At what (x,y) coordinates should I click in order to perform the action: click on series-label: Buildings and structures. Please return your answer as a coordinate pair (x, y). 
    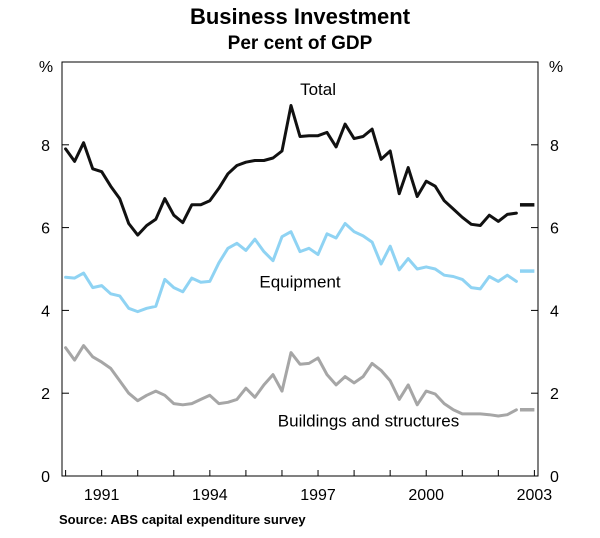
    Looking at the image, I should click on (368, 420).